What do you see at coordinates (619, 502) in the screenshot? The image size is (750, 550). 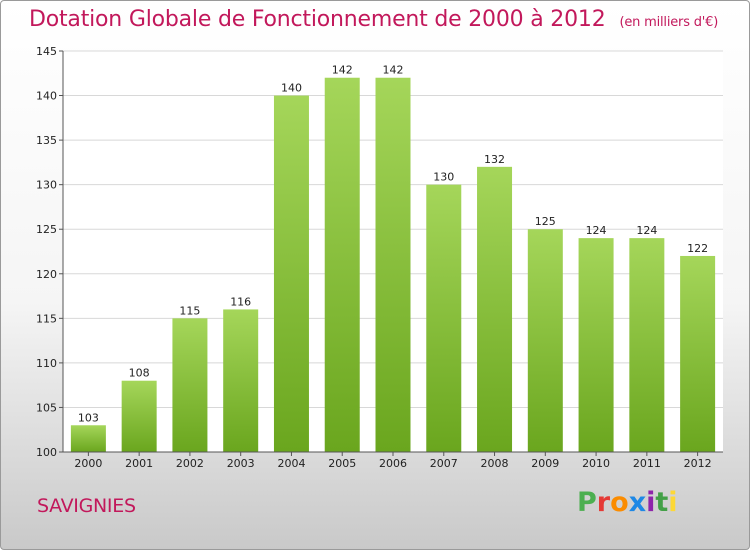 I see `logo-letter: o` at bounding box center [619, 502].